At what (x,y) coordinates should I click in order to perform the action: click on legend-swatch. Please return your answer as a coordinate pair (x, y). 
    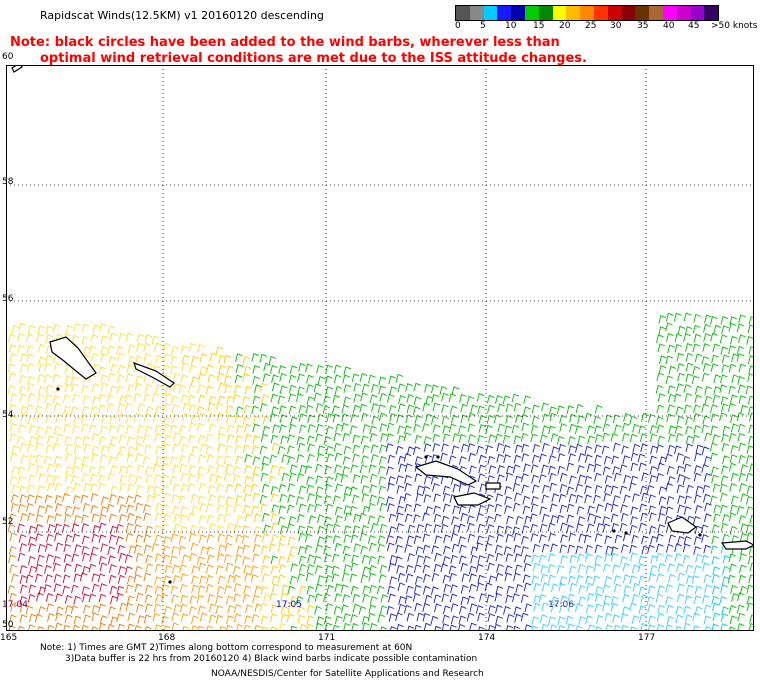
    Looking at the image, I should click on (531, 13).